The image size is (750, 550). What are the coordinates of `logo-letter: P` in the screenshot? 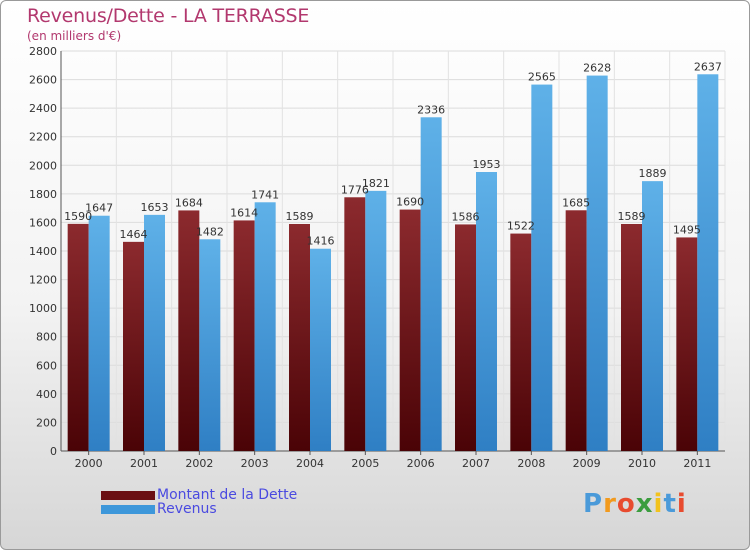 It's located at (593, 504).